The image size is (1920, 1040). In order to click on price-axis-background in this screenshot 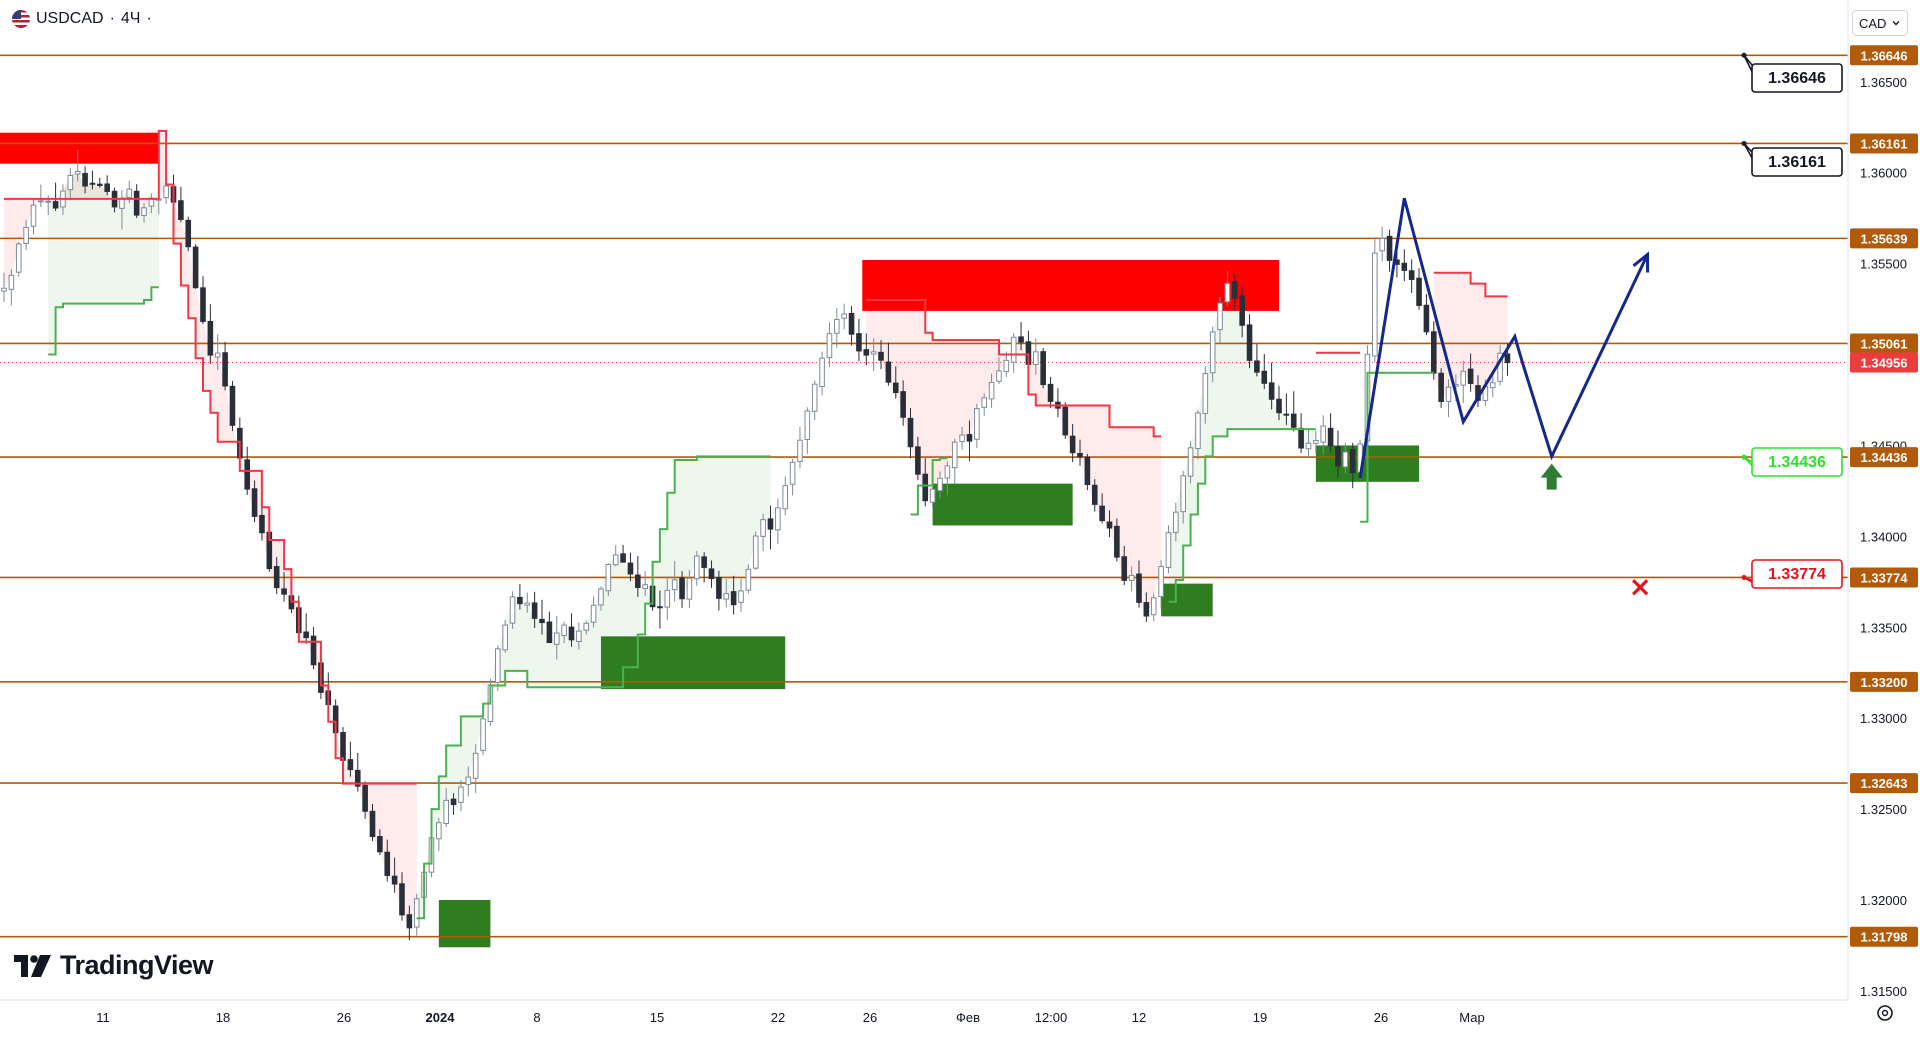, I will do `click(1884, 517)`.